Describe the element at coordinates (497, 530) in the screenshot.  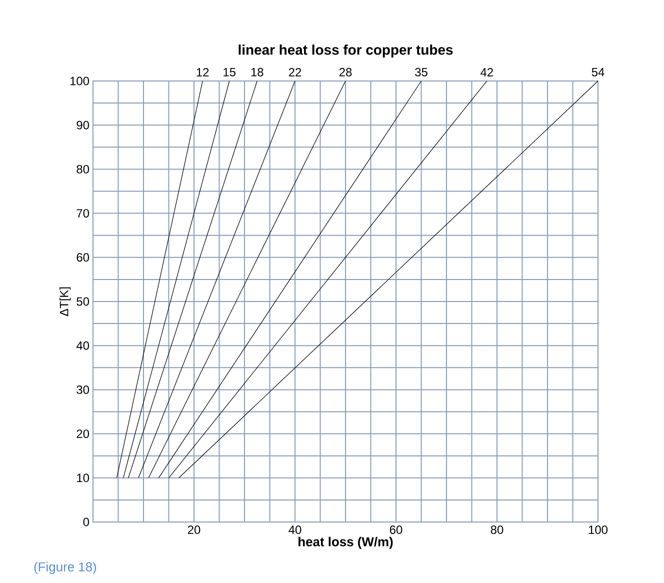
I see `x-tick-label: 80` at that location.